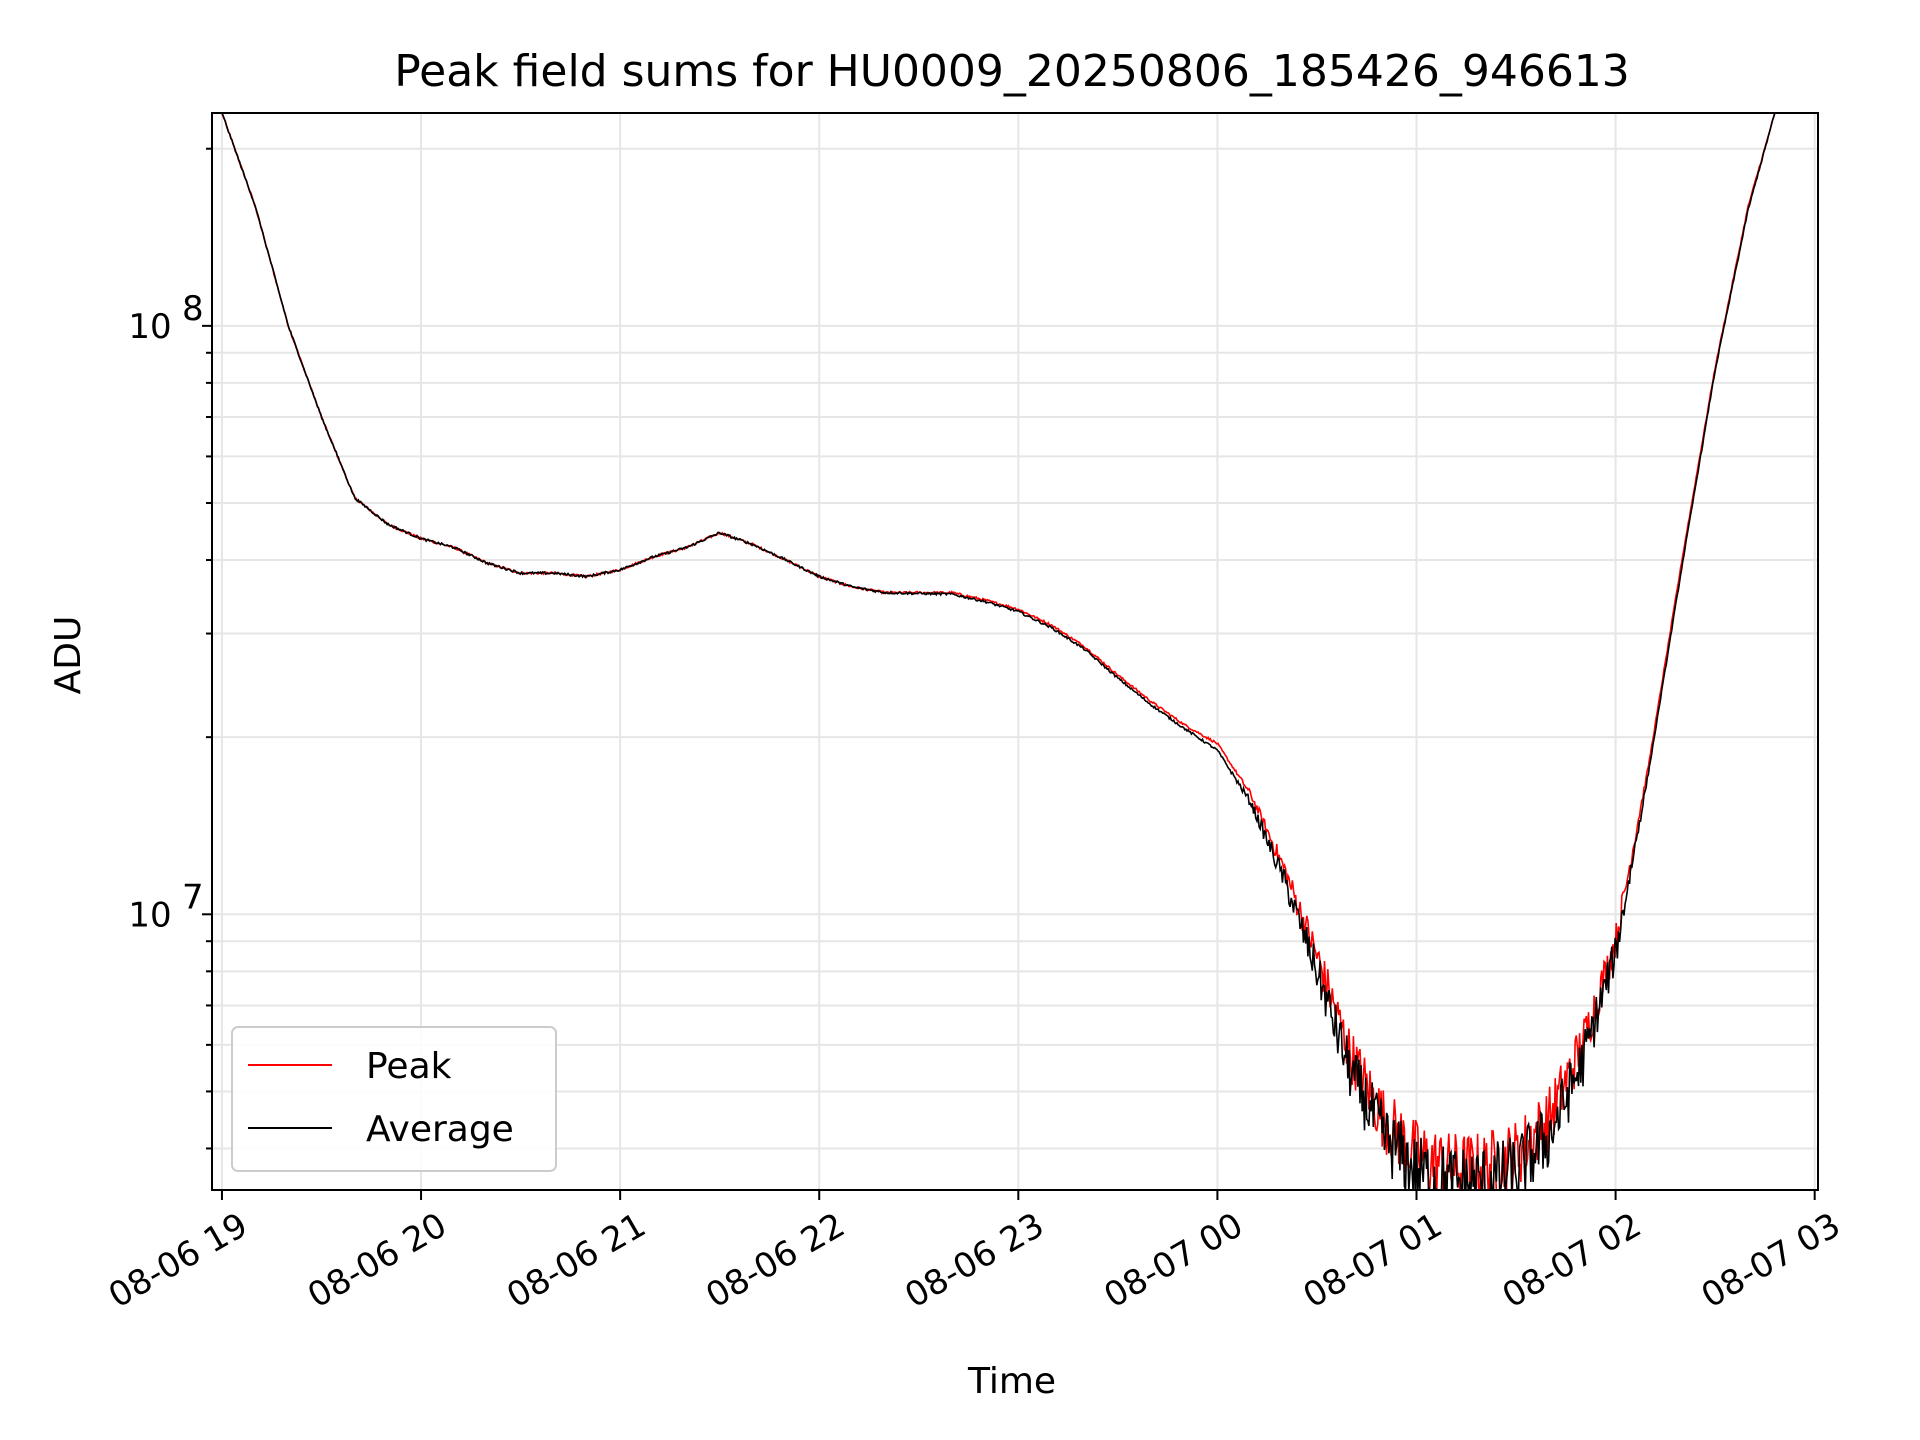 The width and height of the screenshot is (1920, 1440). I want to click on y-axis-label: ADU, so click(68, 655).